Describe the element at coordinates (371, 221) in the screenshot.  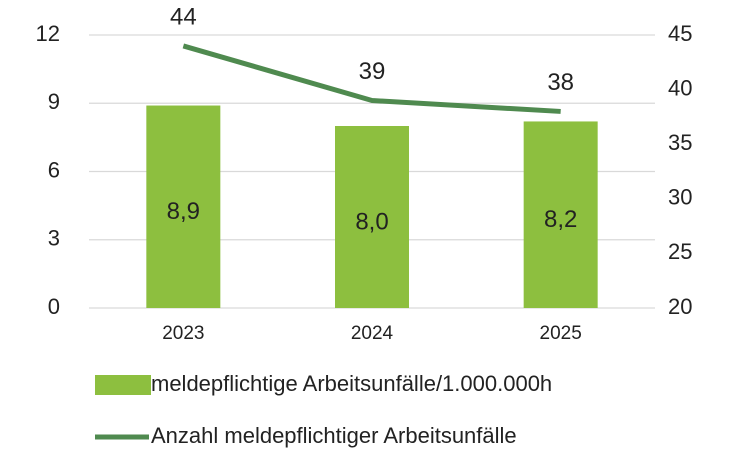
I see `bar-value-label: 8,0` at that location.